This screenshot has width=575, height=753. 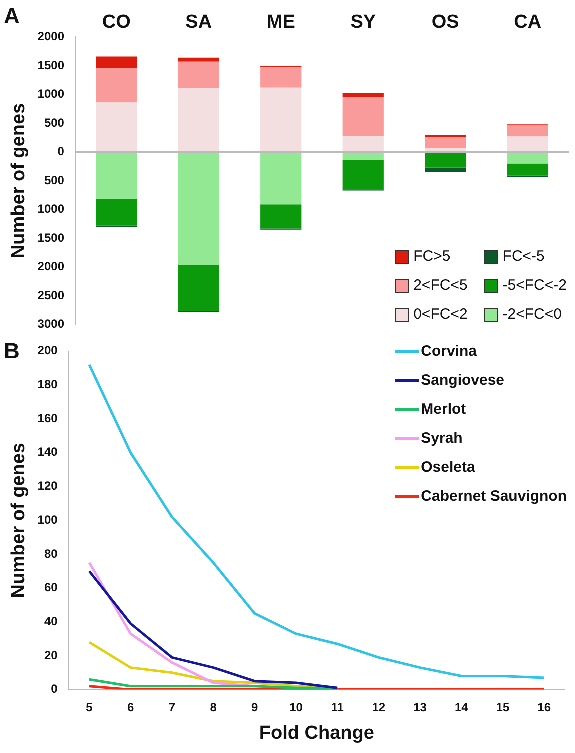 What do you see at coordinates (448, 467) in the screenshot?
I see `legend-label: Oseleta` at bounding box center [448, 467].